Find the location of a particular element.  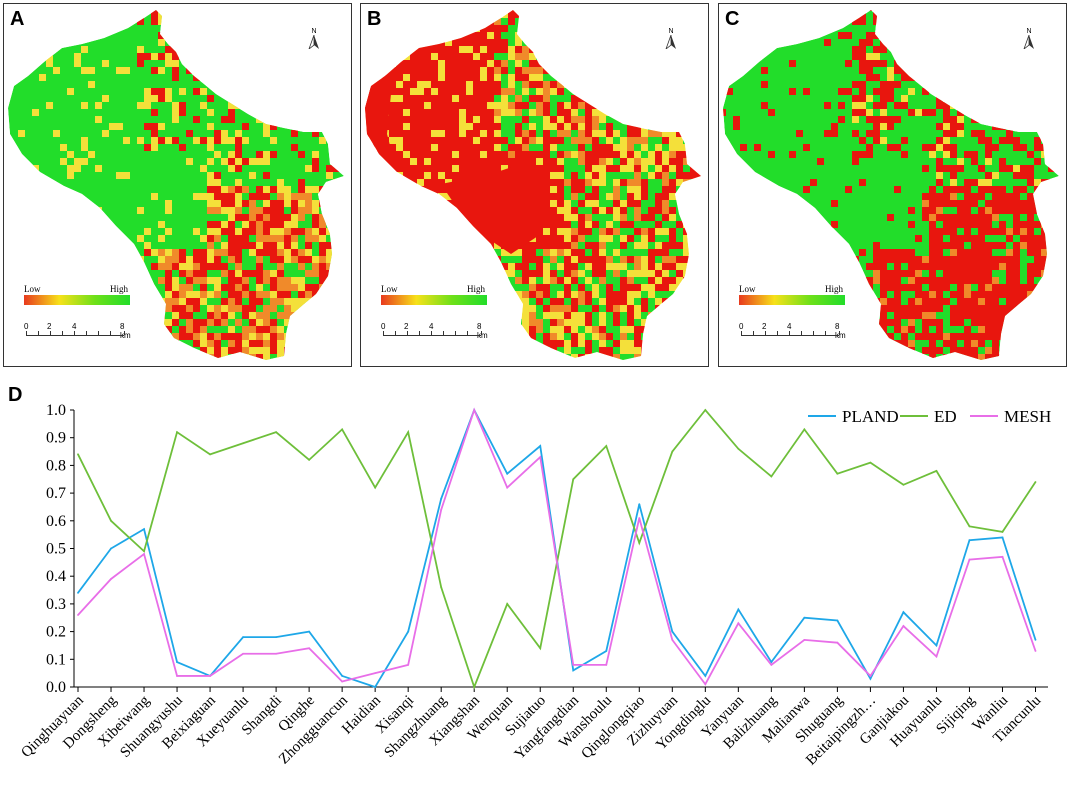

panel-label-b: B is located at coordinates (374, 19).